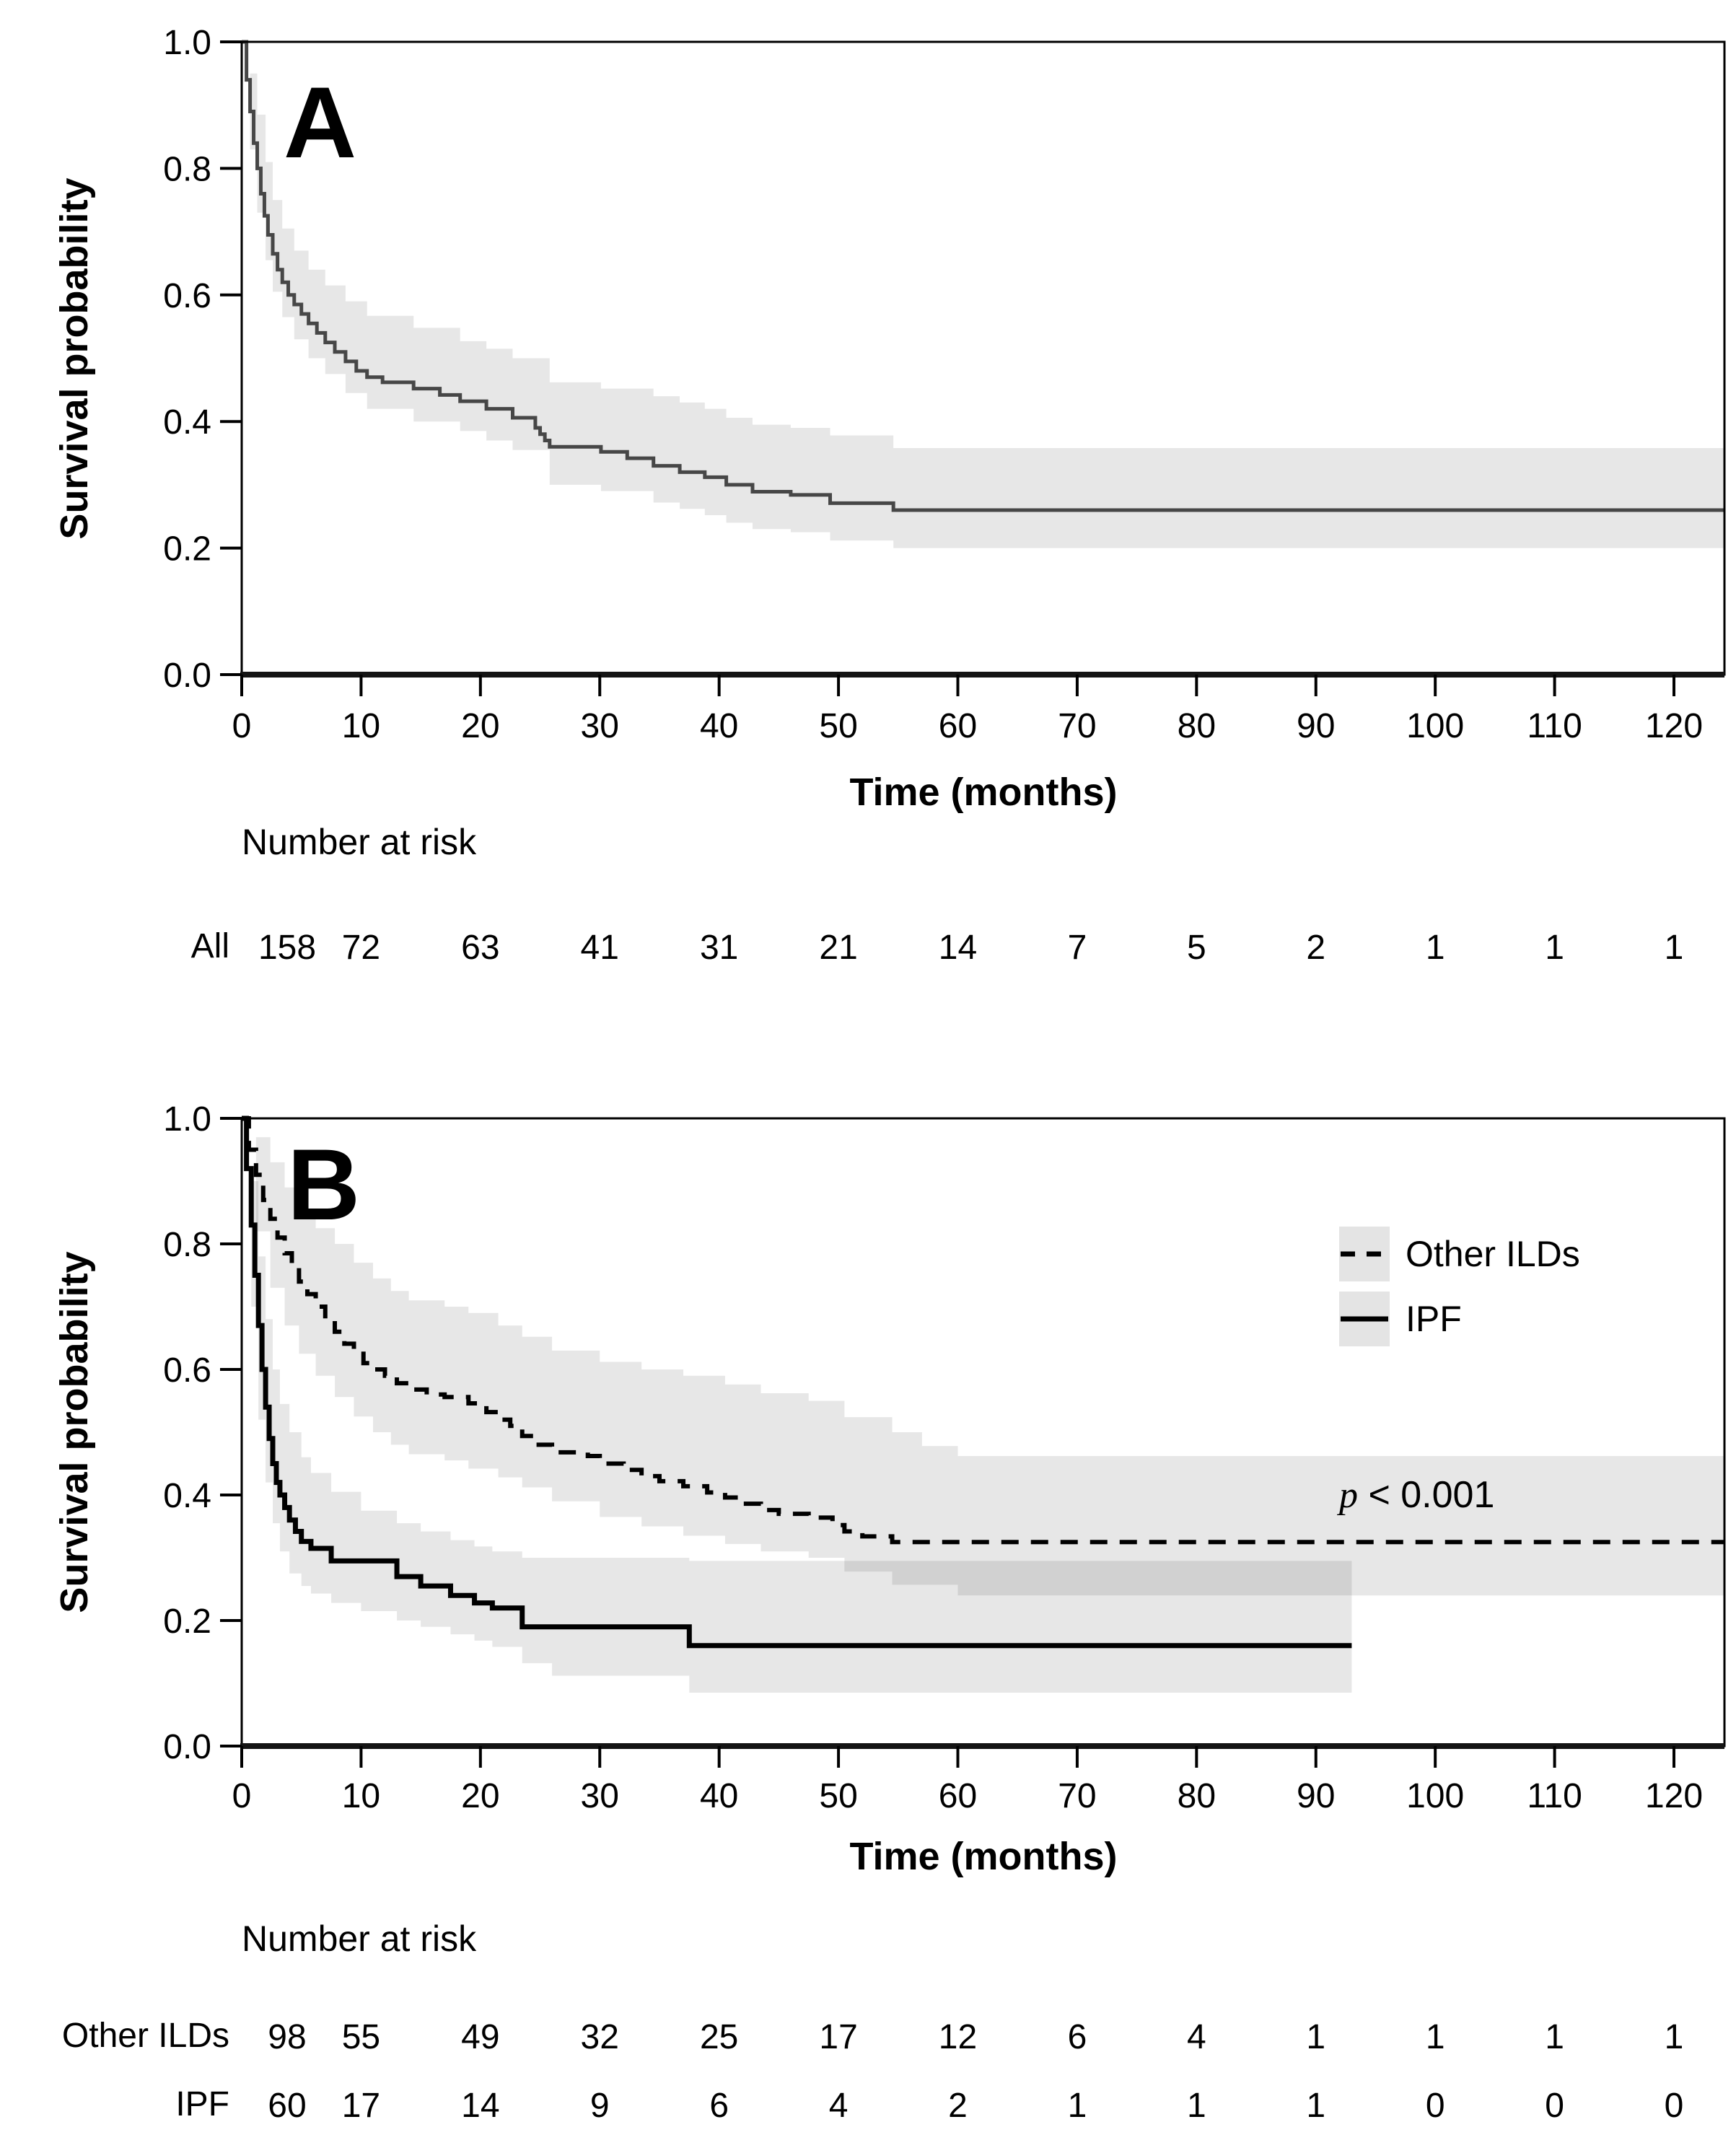 The height and width of the screenshot is (2153, 1736). Describe the element at coordinates (1315, 948) in the screenshot. I see `panel-a-risk-value: 2` at that location.